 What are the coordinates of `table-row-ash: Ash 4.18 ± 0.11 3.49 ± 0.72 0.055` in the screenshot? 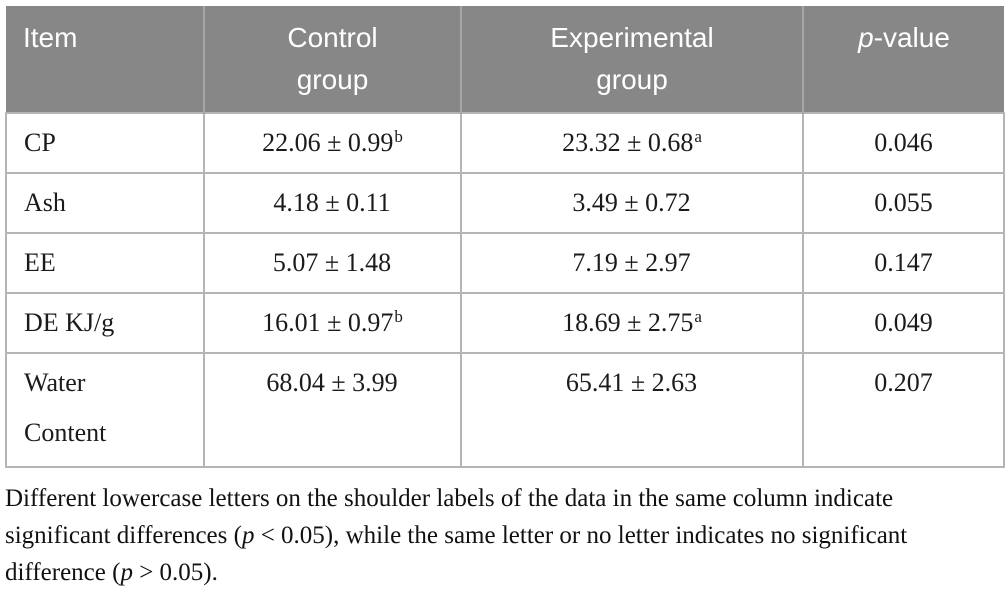 It's located at (505, 203).